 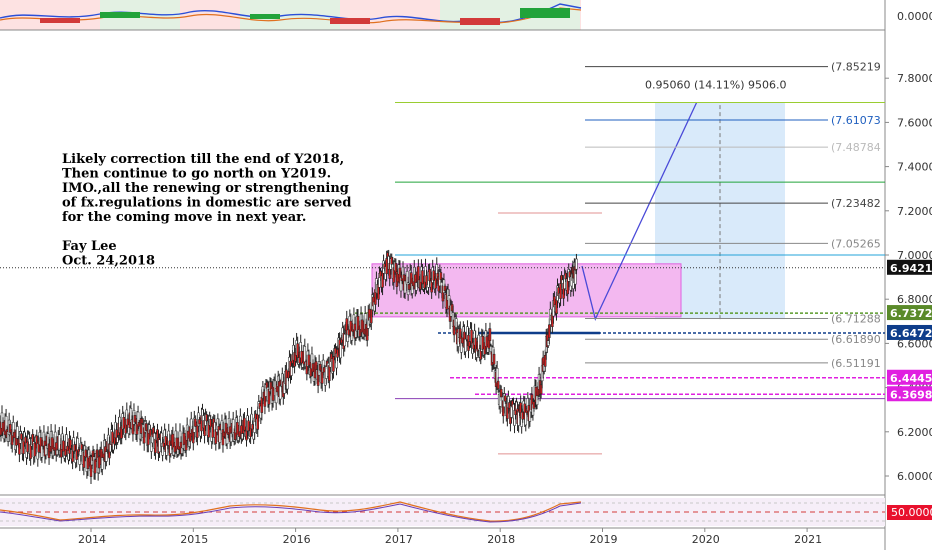 What do you see at coordinates (856, 318) in the screenshot?
I see `fib-level-label: (6.71288` at bounding box center [856, 318].